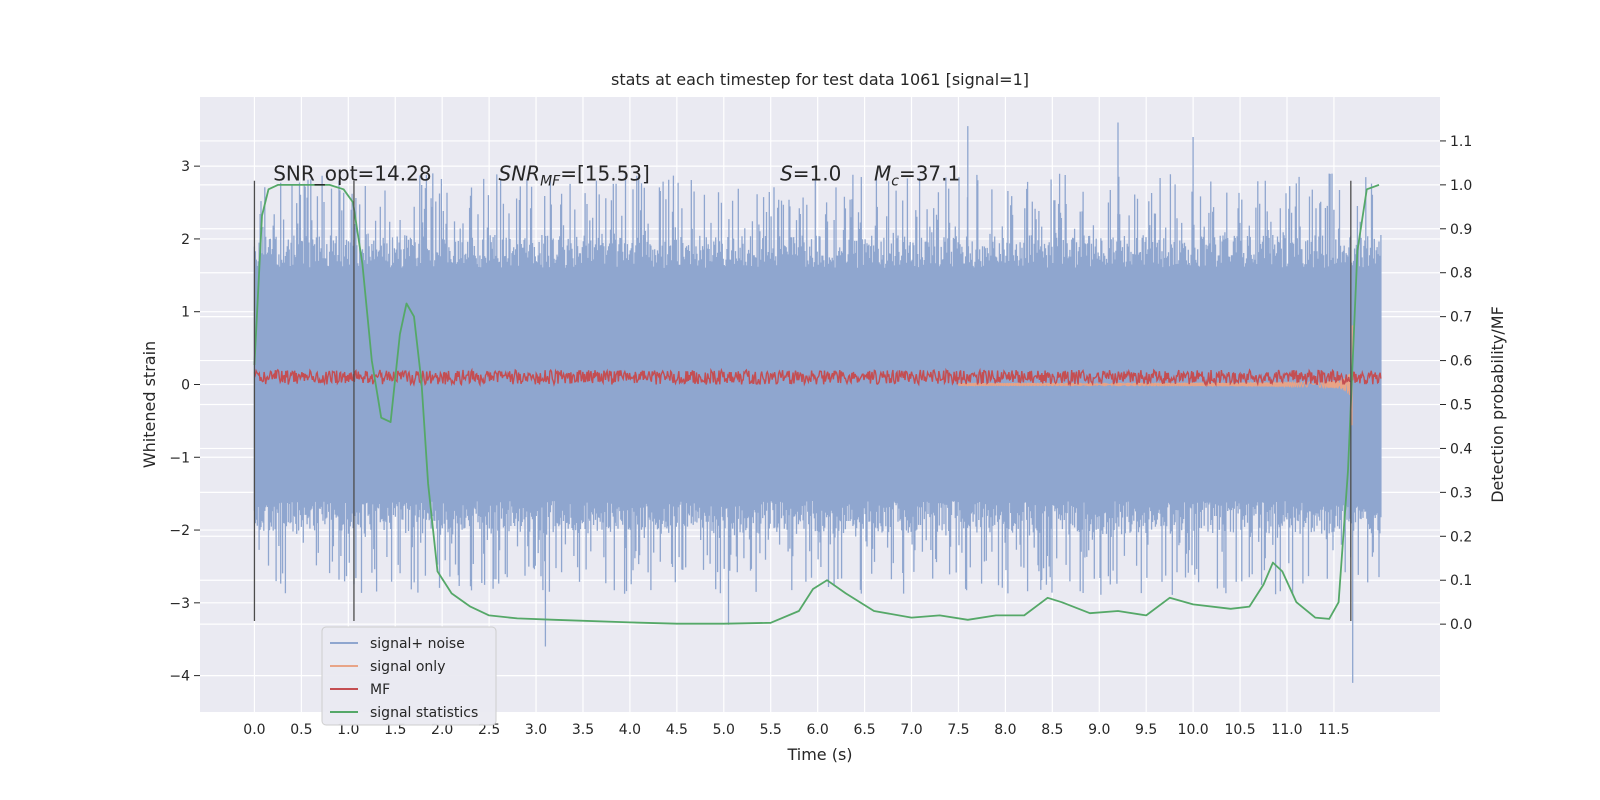  Describe the element at coordinates (1456, 383) in the screenshot. I see `y2-axis-ticks: 0.0 0.1 0.2 0.3 0.4 0.5 0.6 0.7 0.8 0.9 1.0 1.1` at that location.